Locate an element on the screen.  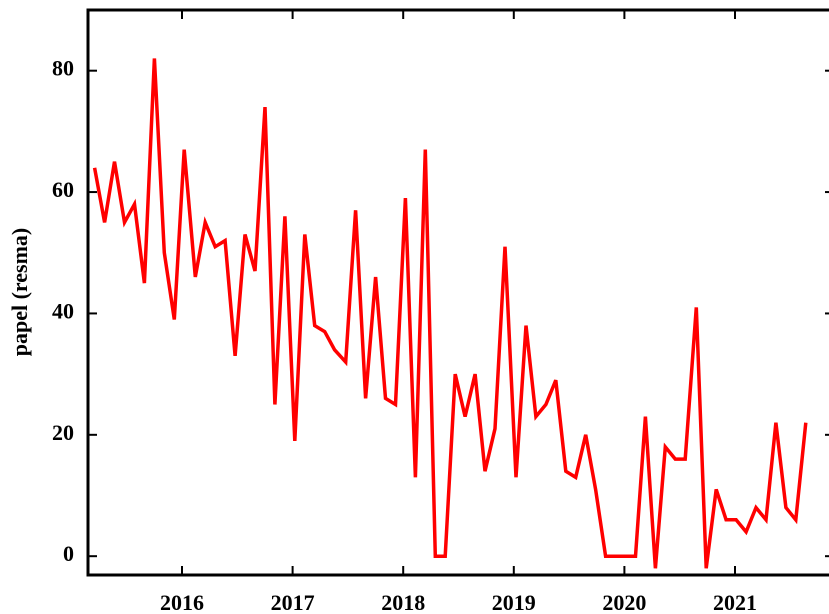
x-tick-label: 2017 is located at coordinates (293, 602).